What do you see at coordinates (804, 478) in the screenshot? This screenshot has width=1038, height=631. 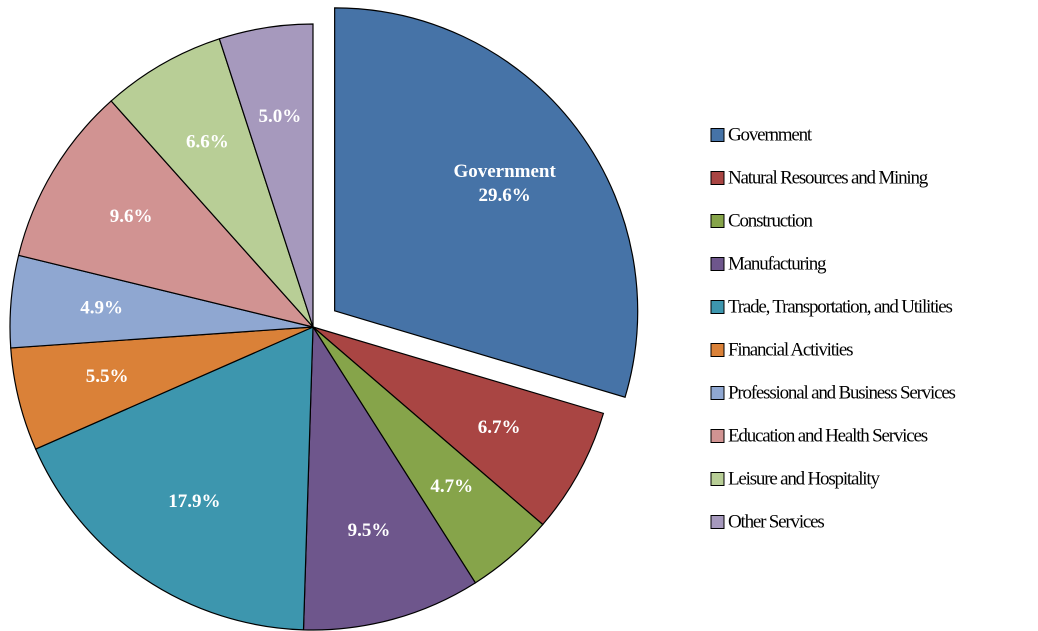 I see `legend-label: Leisure and Hospitality` at bounding box center [804, 478].